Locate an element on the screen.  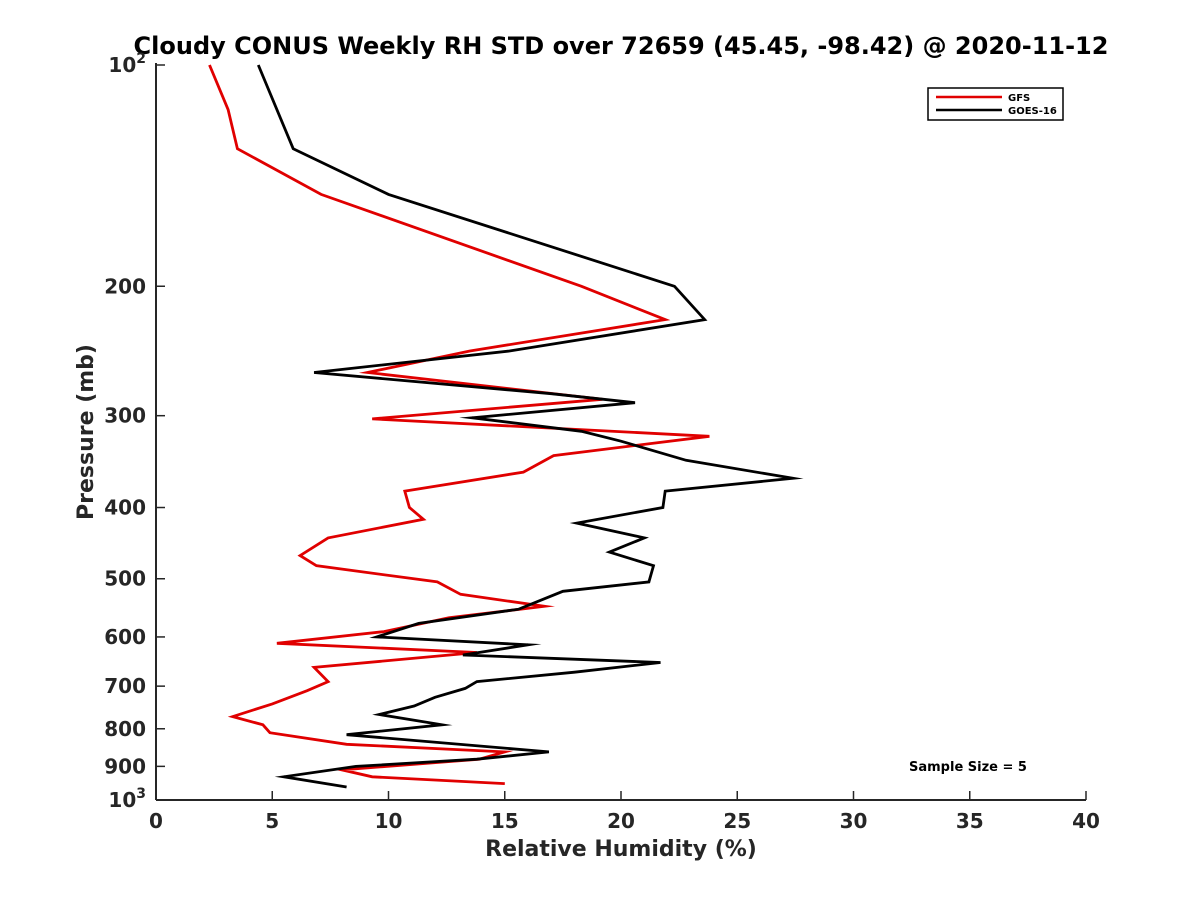
y-tick-label-600: 600 is located at coordinates (125, 637).